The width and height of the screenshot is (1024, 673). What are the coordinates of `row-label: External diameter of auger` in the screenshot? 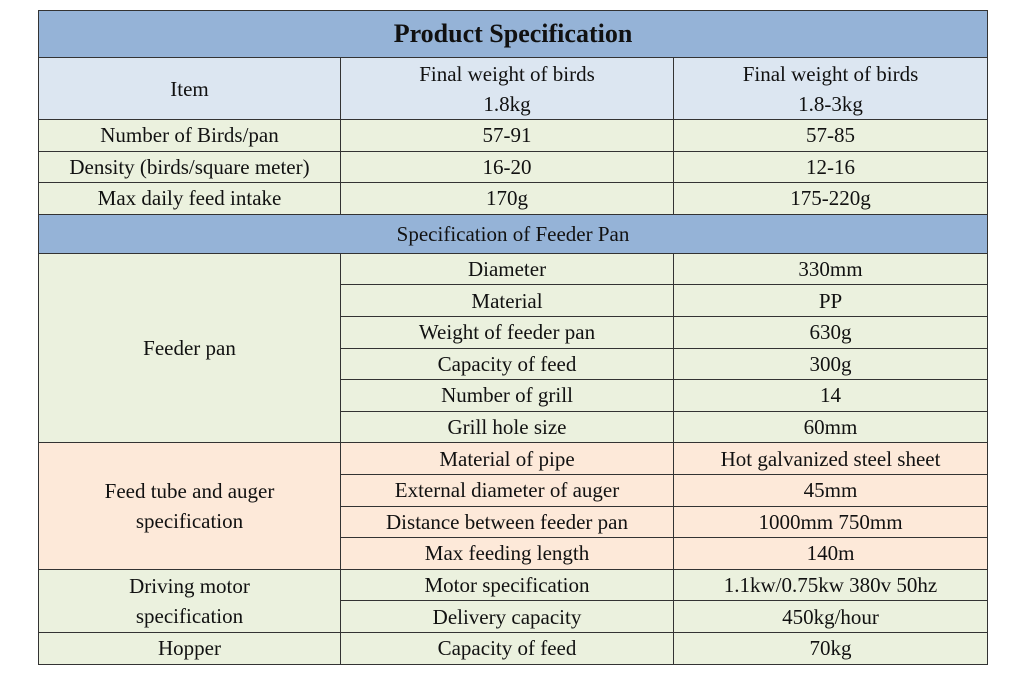 It's located at (507, 490).